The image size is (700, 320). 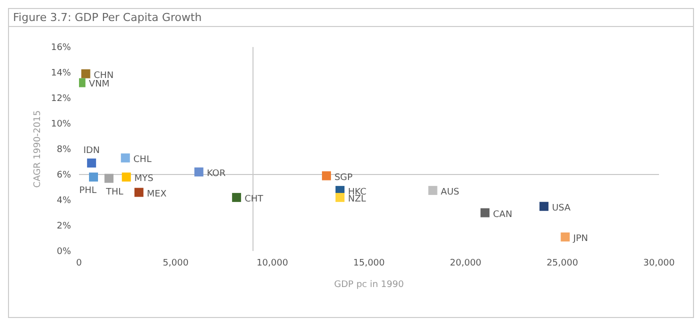 What do you see at coordinates (144, 179) in the screenshot?
I see `series-label: MYS` at bounding box center [144, 179].